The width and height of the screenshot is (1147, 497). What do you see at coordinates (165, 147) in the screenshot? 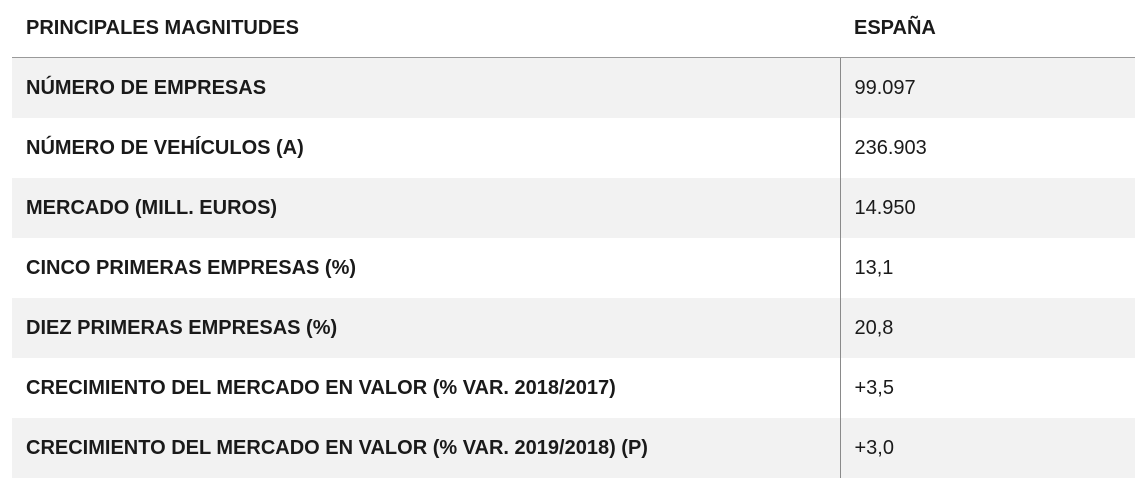
I see `row-label: NÚMERO DE VEHÍCULOS (A)` at bounding box center [165, 147].